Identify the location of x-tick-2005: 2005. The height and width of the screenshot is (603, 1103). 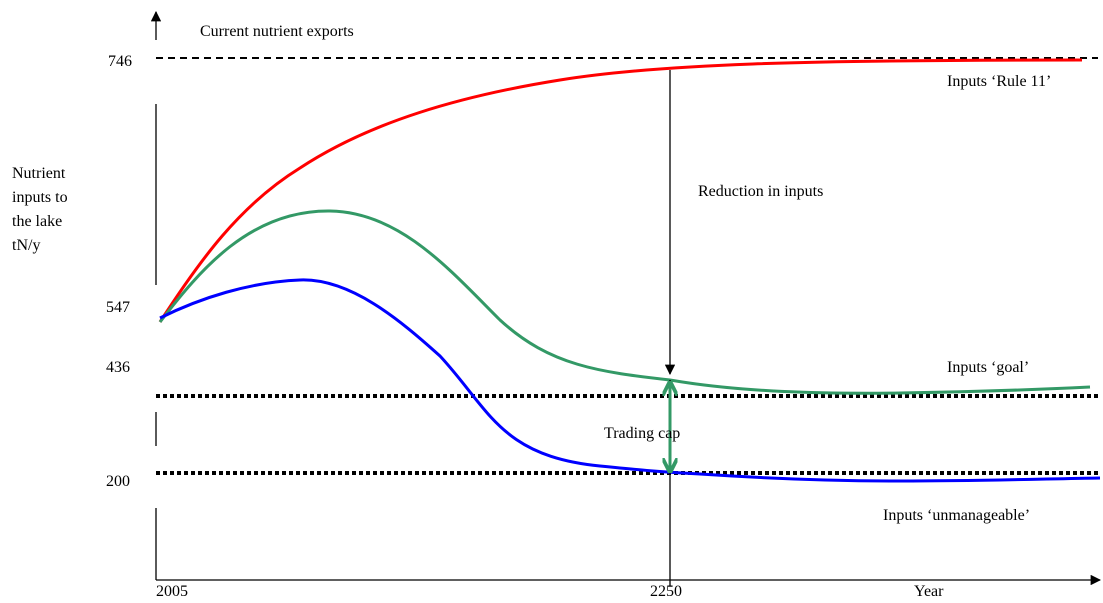
(172, 591).